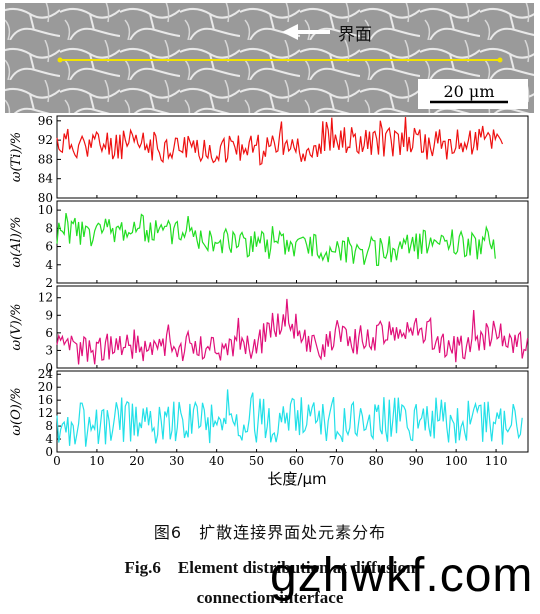  Describe the element at coordinates (270, 597) in the screenshot. I see `caption-english-line2: connection interface` at that location.